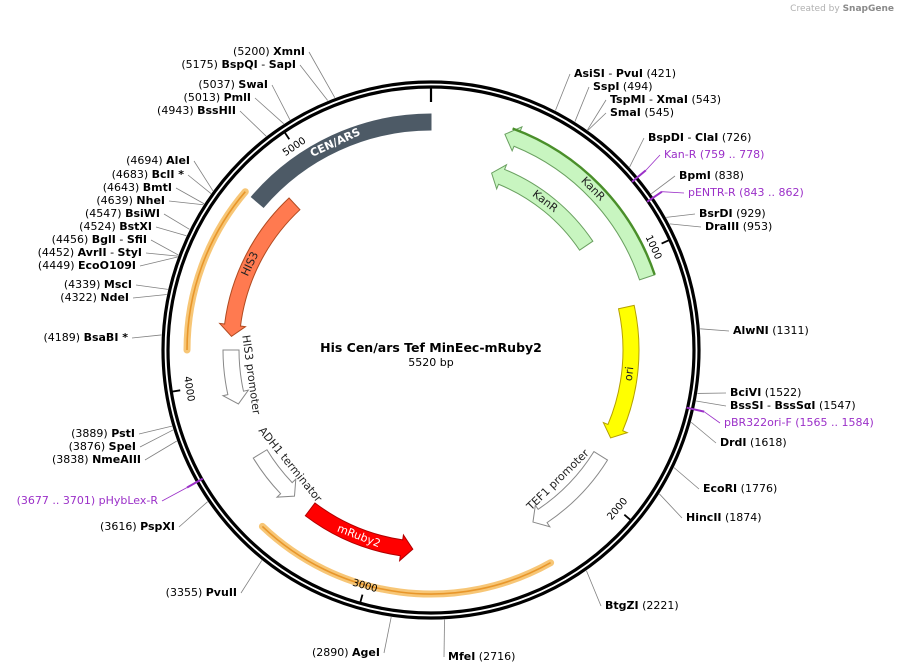 The image size is (902, 672). What do you see at coordinates (625, 112) in the screenshot?
I see `site-enzyme-name: SmaI` at bounding box center [625, 112].